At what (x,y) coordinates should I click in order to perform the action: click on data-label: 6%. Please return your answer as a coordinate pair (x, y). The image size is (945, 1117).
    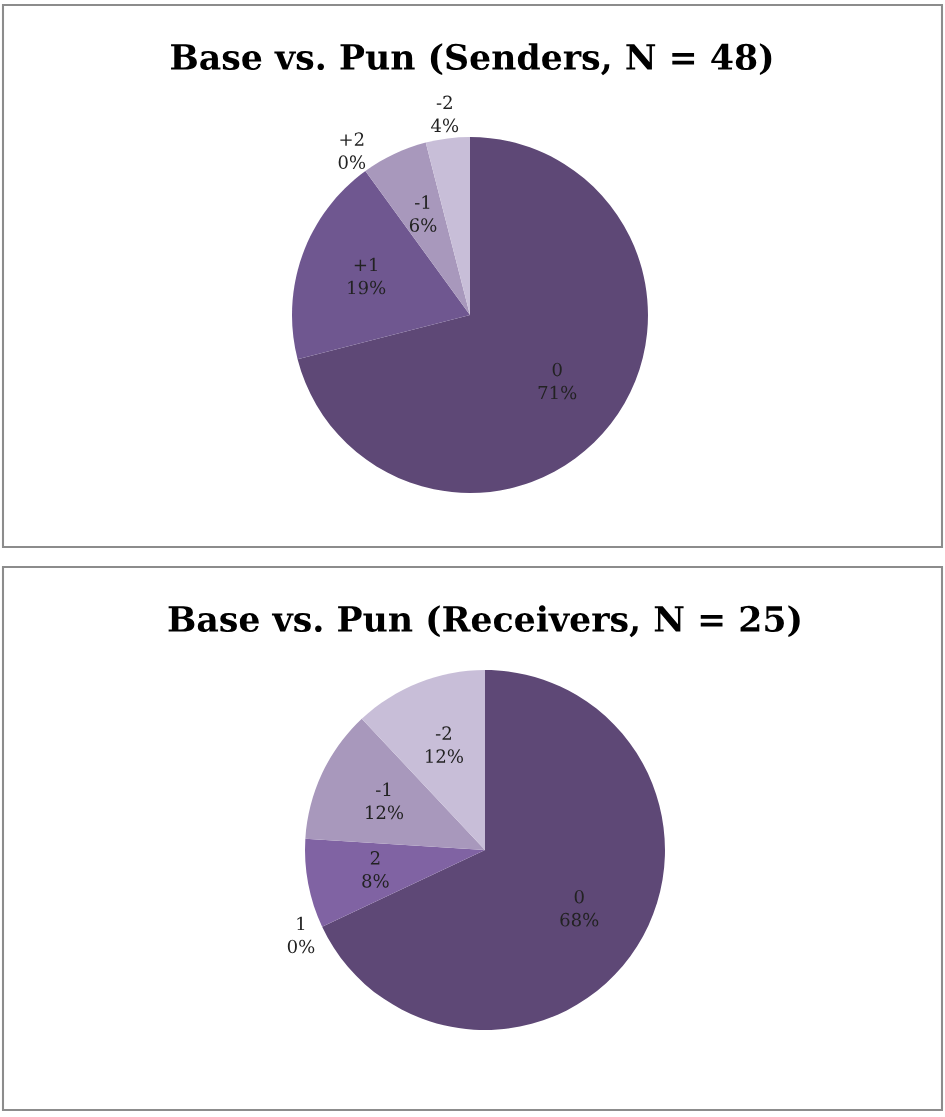
    Looking at the image, I should click on (423, 225).